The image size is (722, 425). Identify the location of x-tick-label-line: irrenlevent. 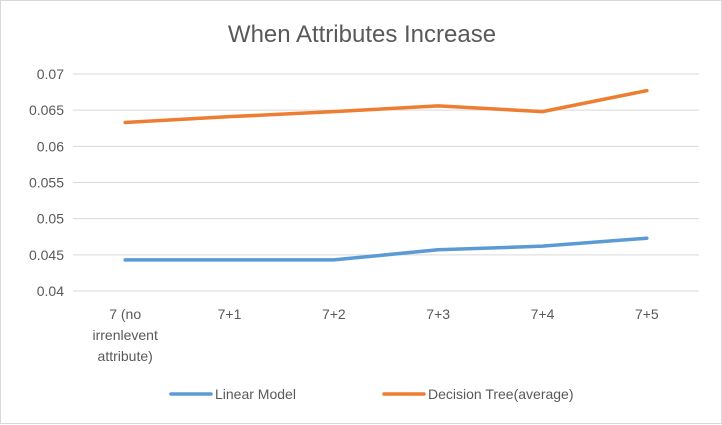
(124, 335).